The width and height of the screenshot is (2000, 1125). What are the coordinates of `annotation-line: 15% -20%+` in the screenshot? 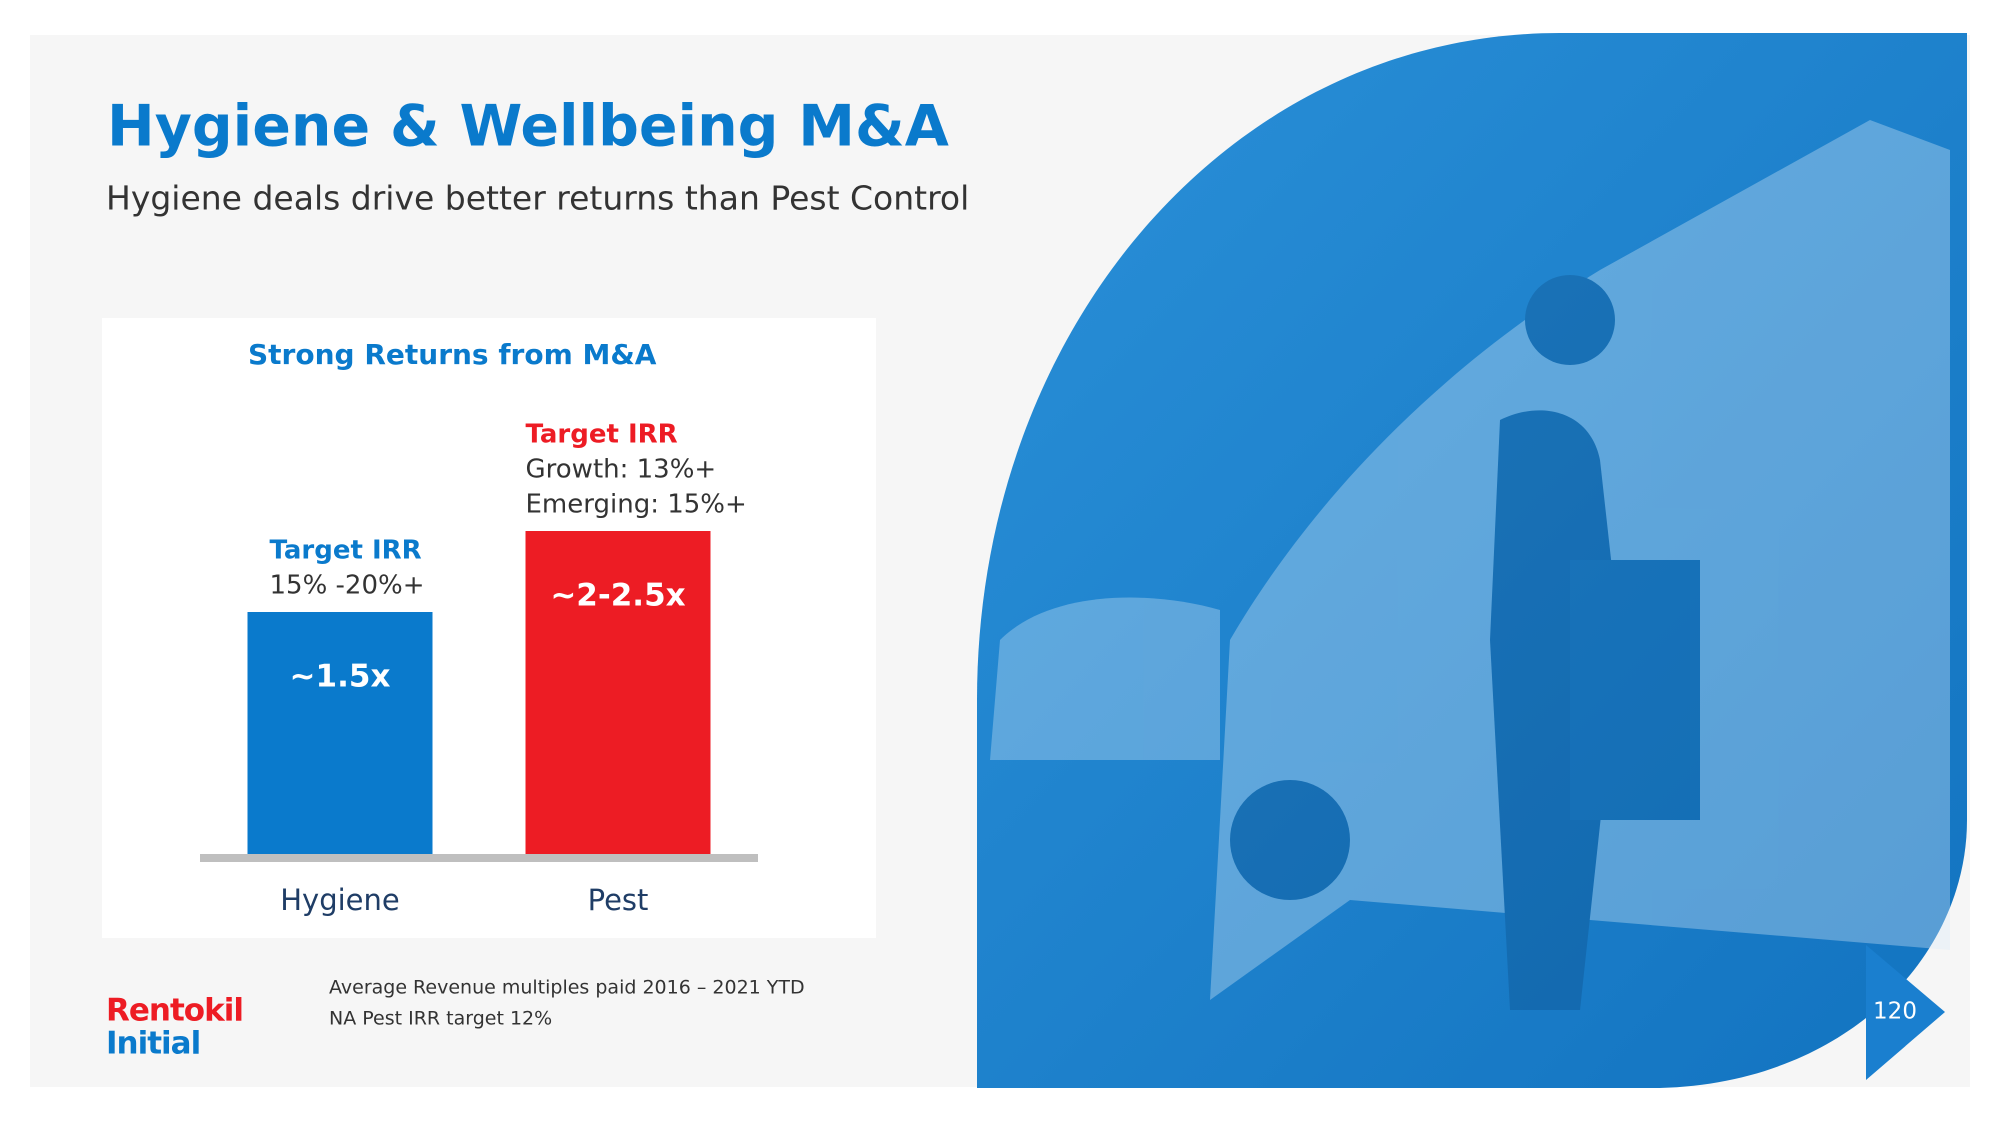 It's located at (347, 586).